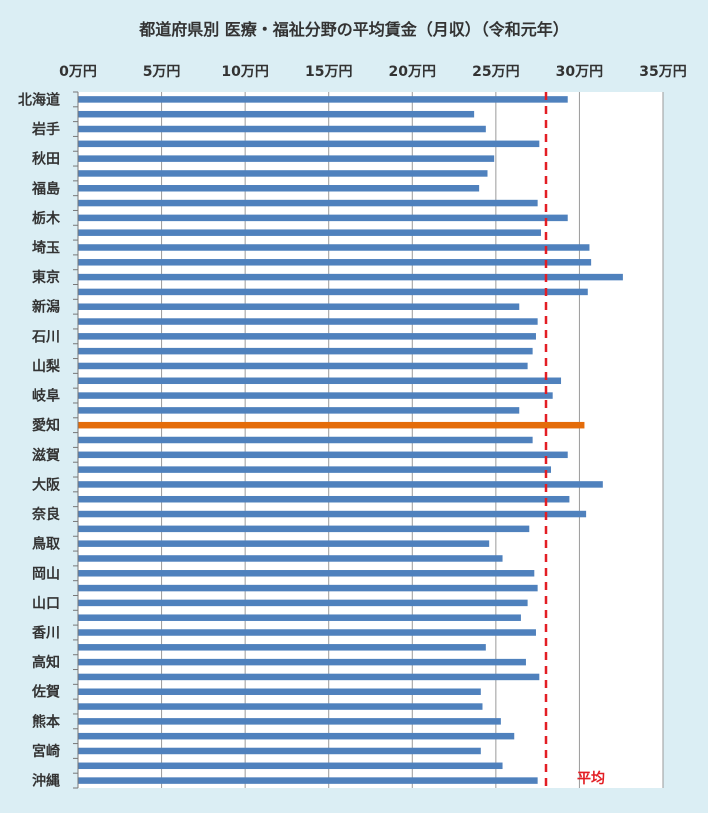 The height and width of the screenshot is (813, 708). I want to click on bar-岩手, so click(282, 129).